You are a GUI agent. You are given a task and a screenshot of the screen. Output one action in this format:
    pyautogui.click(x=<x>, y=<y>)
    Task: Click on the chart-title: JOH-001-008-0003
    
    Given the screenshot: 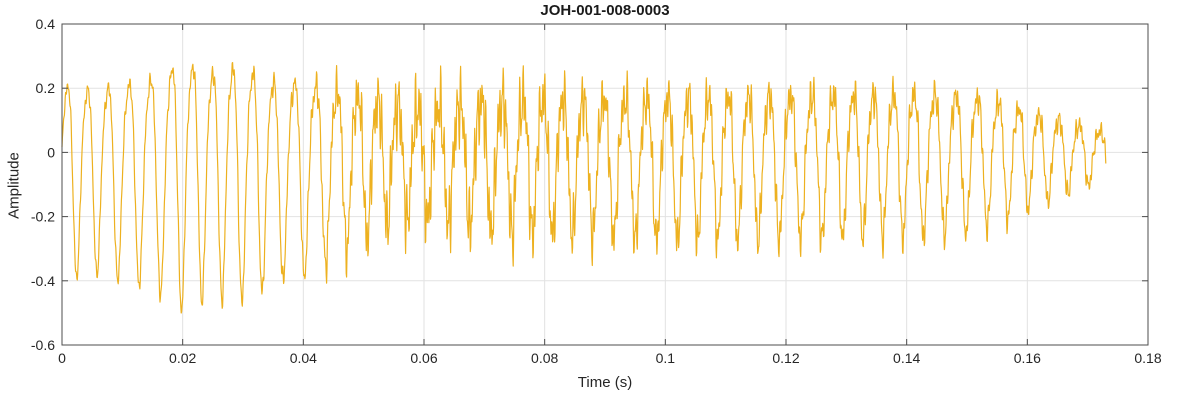 What is the action you would take?
    pyautogui.click(x=605, y=10)
    